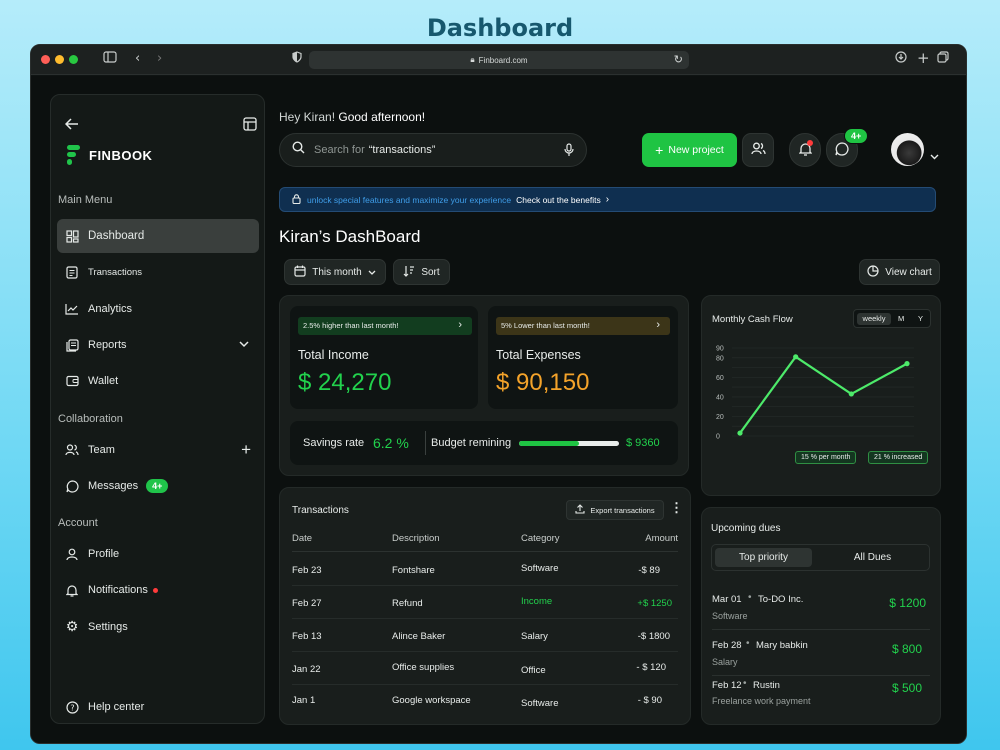  Describe the element at coordinates (821, 654) in the screenshot. I see `due-item: Feb 28 • Mary babkin Salary $ 800` at that location.